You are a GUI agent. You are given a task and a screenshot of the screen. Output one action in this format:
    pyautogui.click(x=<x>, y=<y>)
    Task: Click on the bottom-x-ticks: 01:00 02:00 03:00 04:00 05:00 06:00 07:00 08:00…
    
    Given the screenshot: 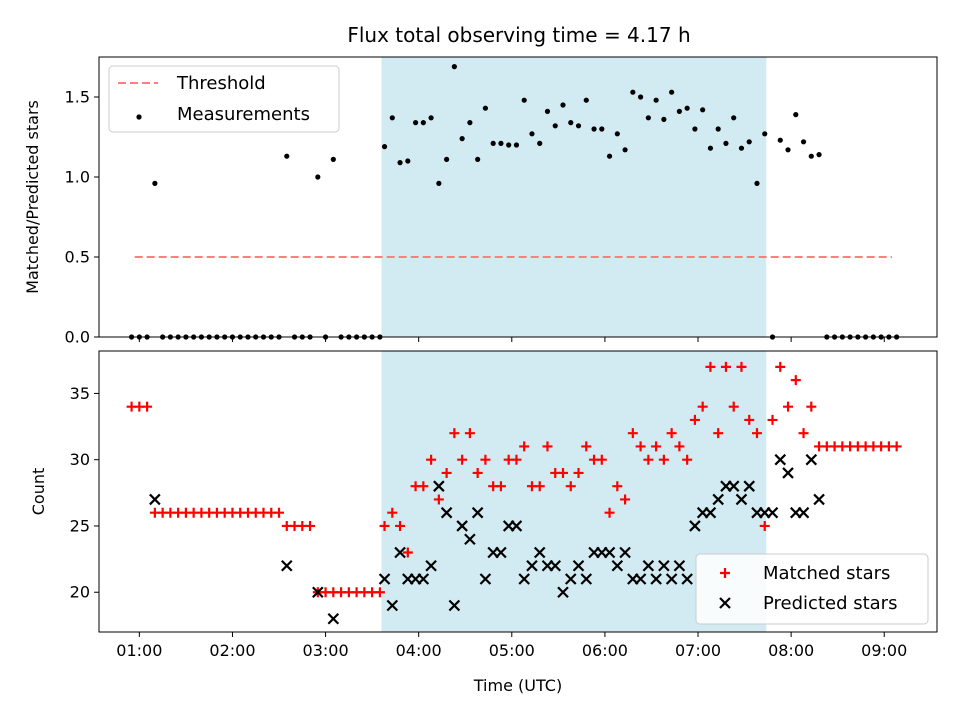 What is the action you would take?
    pyautogui.click(x=511, y=646)
    